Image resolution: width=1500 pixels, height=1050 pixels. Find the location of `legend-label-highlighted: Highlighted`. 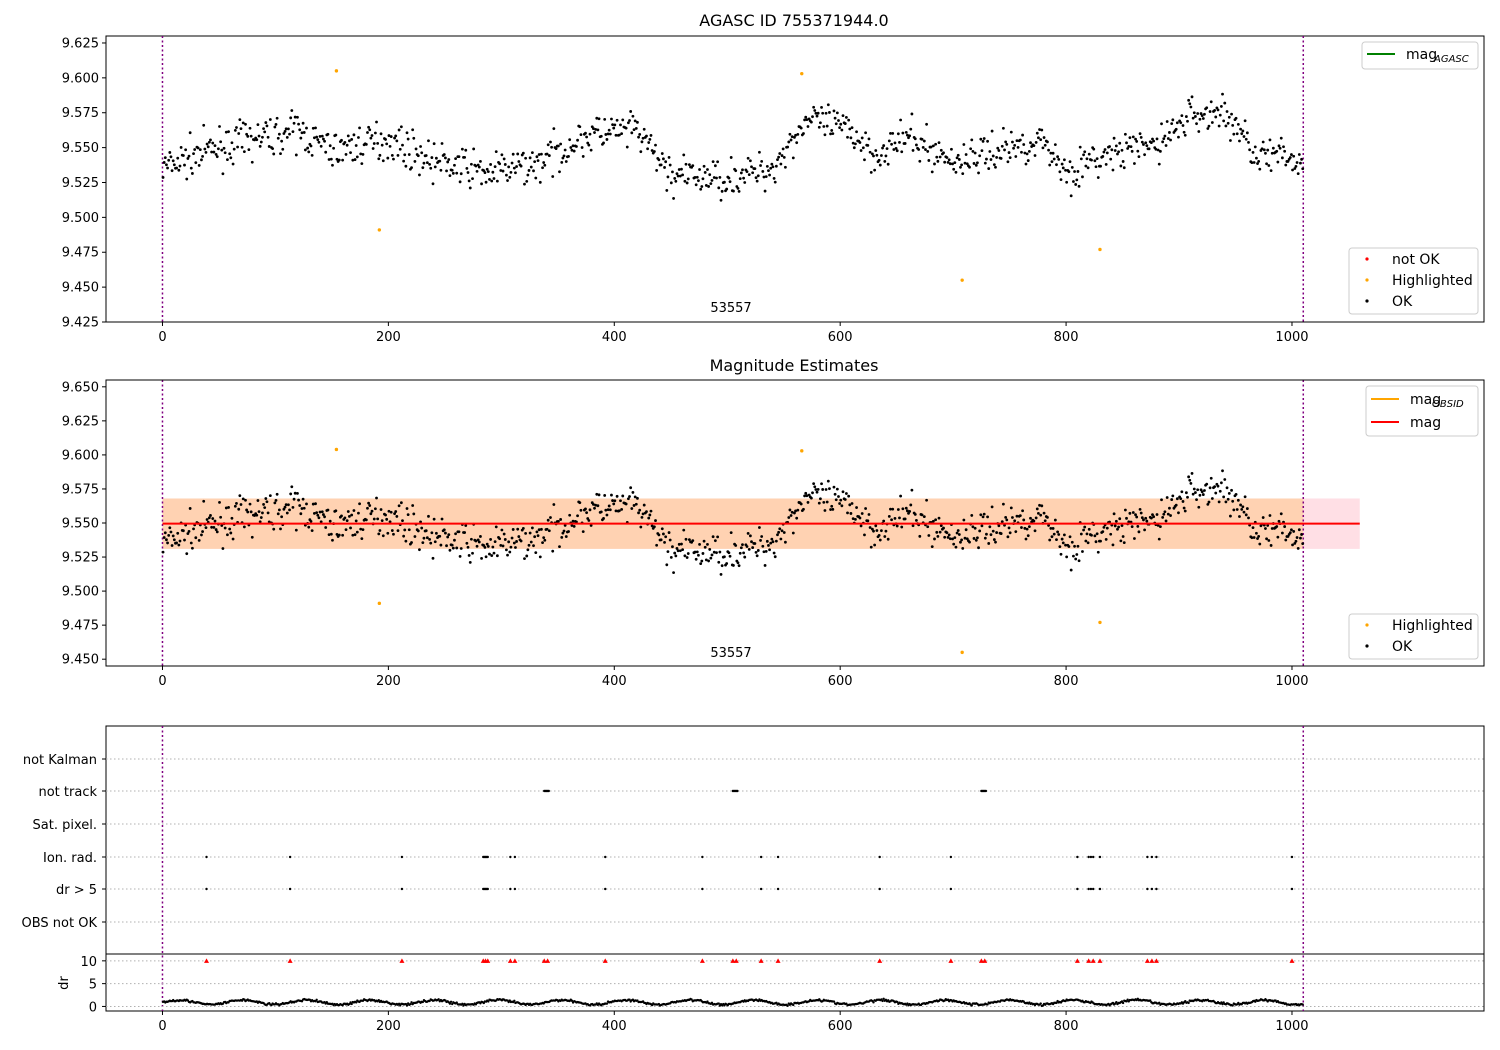

legend-label-highlighted: Highlighted is located at coordinates (1432, 281).